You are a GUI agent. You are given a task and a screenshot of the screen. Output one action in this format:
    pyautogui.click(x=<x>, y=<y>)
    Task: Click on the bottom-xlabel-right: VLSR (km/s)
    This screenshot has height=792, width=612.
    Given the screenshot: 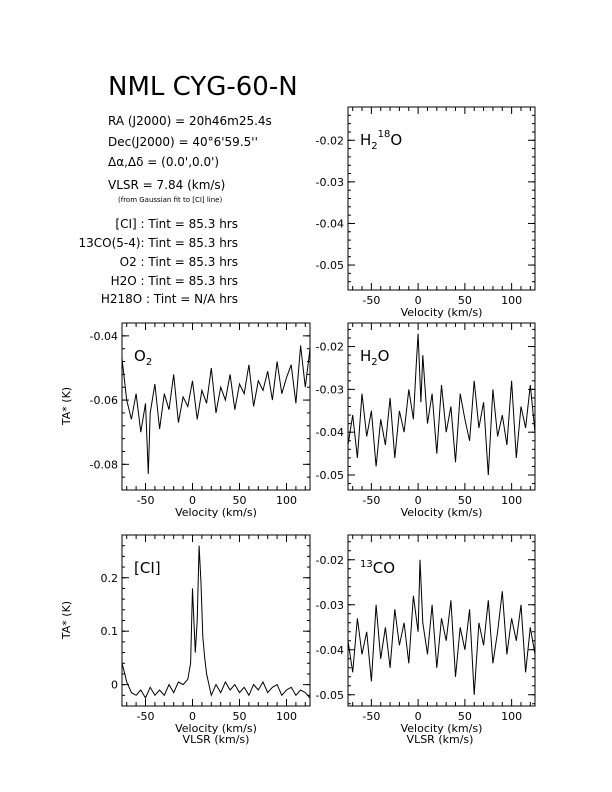 What is the action you would take?
    pyautogui.click(x=440, y=739)
    